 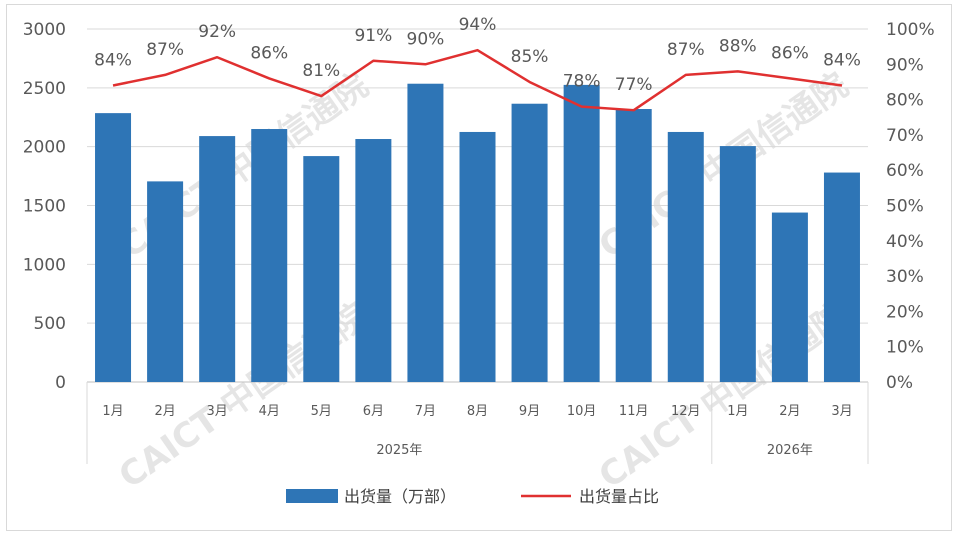 I want to click on right-tick-label: 0%, so click(x=899, y=383).